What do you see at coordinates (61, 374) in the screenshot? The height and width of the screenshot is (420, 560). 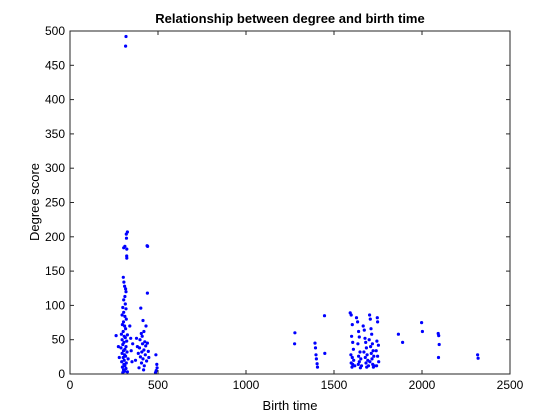 I see `y-tick-label: 0` at bounding box center [61, 374].